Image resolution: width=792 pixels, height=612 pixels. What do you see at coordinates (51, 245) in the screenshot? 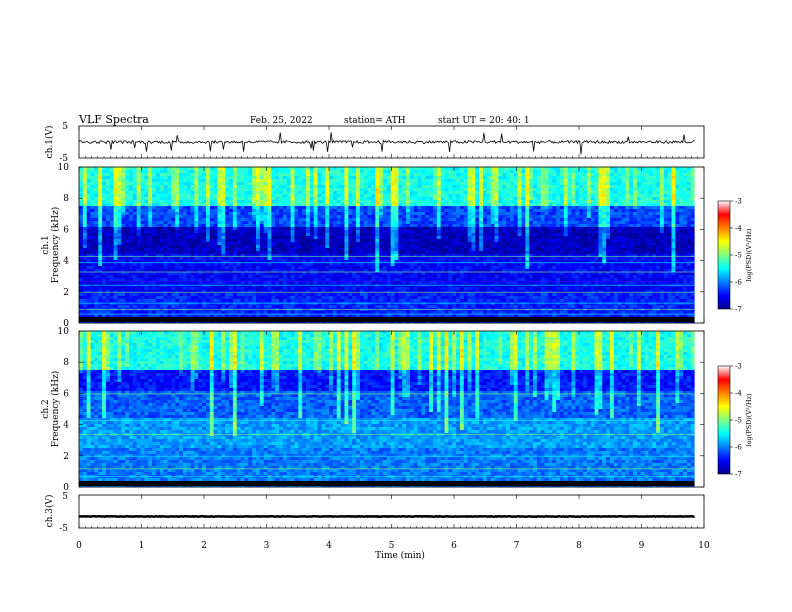
I see `ch1-spectrogram-ylabel: ch.1Frequency (kHz)` at bounding box center [51, 245].